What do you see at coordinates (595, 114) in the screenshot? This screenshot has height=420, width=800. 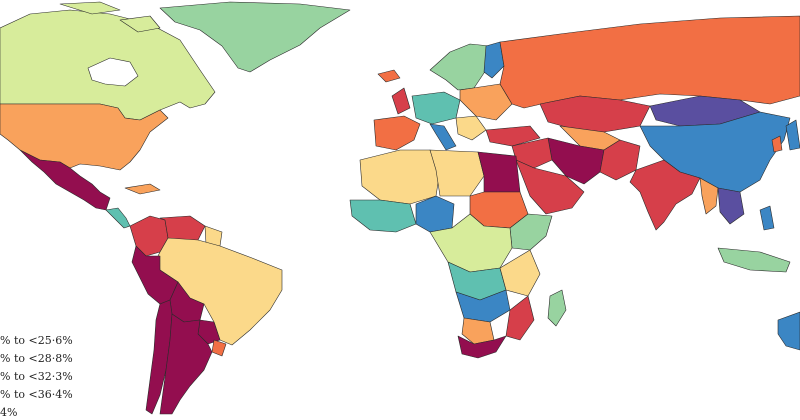 I see `kazakhstan` at bounding box center [595, 114].